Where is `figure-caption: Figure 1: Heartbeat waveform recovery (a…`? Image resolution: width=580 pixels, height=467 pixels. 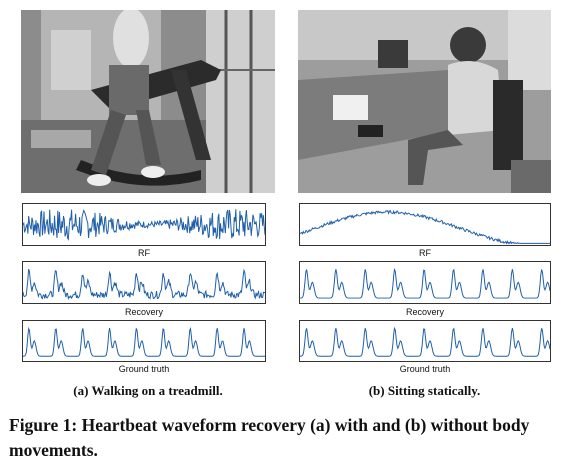
figure-caption: Figure 1: Heartbeat waveform recovery (a… is located at coordinates (269, 437).